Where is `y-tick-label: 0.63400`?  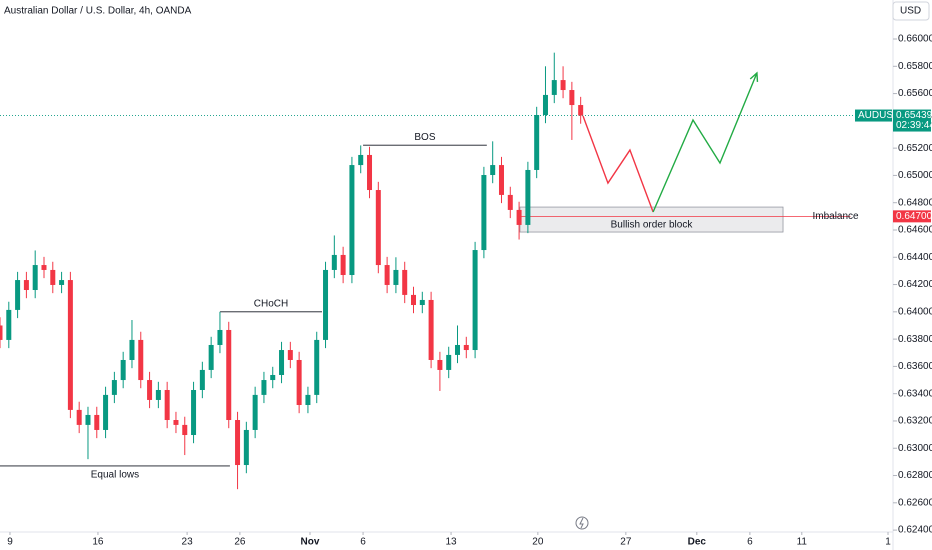
y-tick-label: 0.63400 is located at coordinates (915, 393).